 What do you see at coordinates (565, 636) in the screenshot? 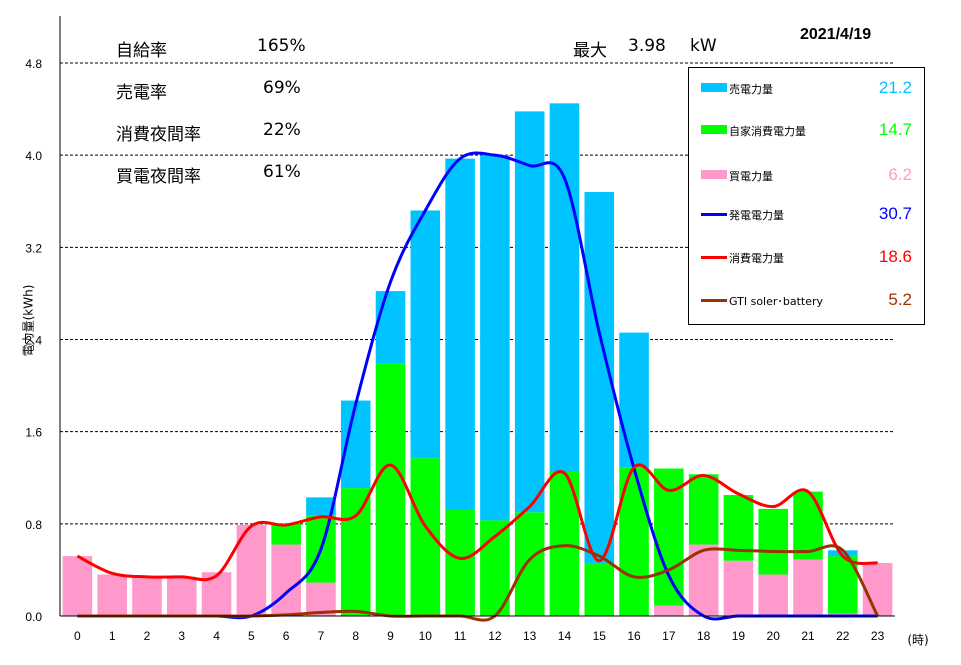
I see `x-tick-label: 14` at bounding box center [565, 636].